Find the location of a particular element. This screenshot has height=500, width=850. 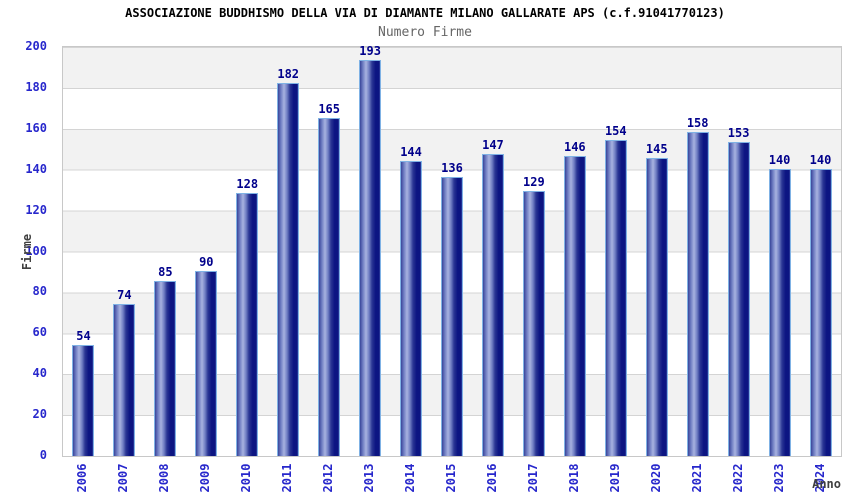

bar-2014 is located at coordinates (411, 308).